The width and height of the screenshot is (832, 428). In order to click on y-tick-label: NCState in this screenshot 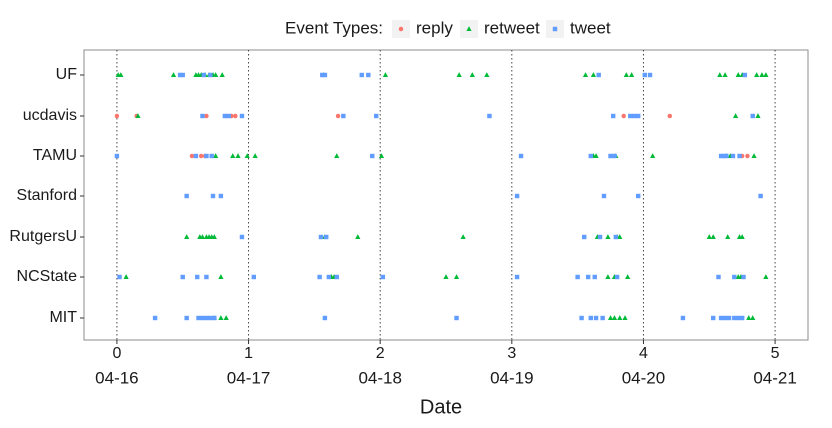, I will do `click(47, 276)`.